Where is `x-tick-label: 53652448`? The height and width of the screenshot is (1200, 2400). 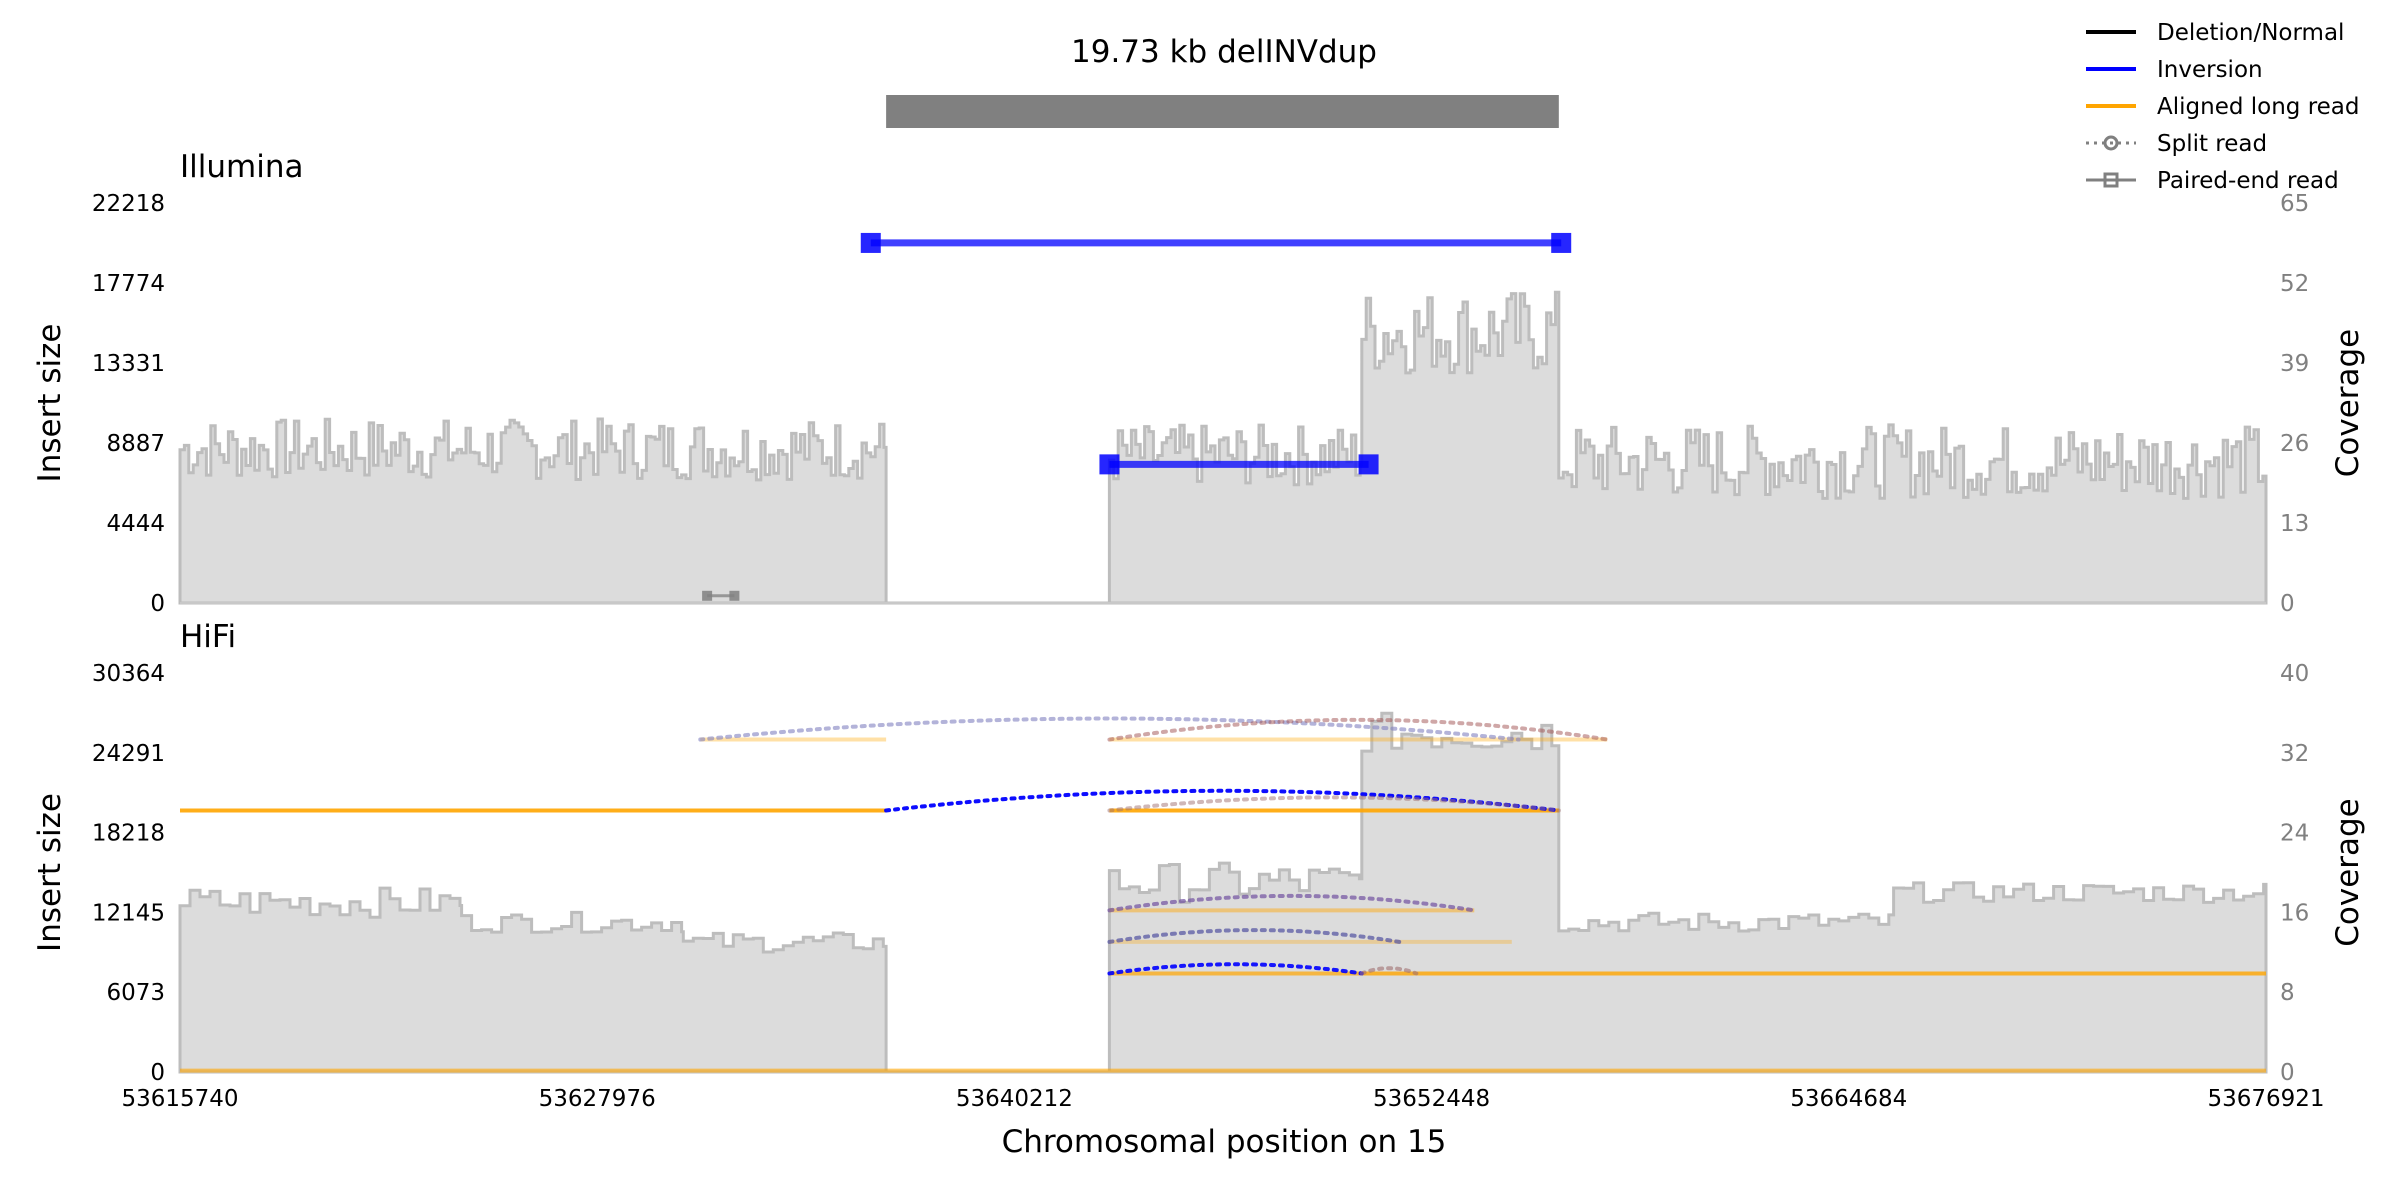
x-tick-label: 53652448 is located at coordinates (1431, 1099).